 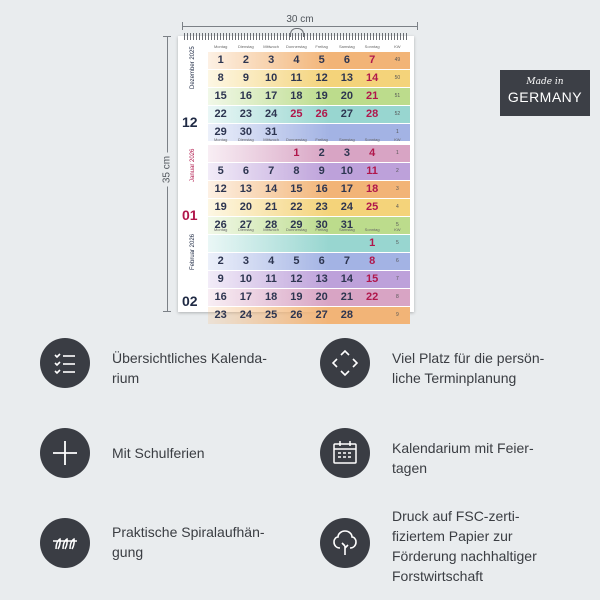 I want to click on day-cell: 10, so click(x=271, y=78).